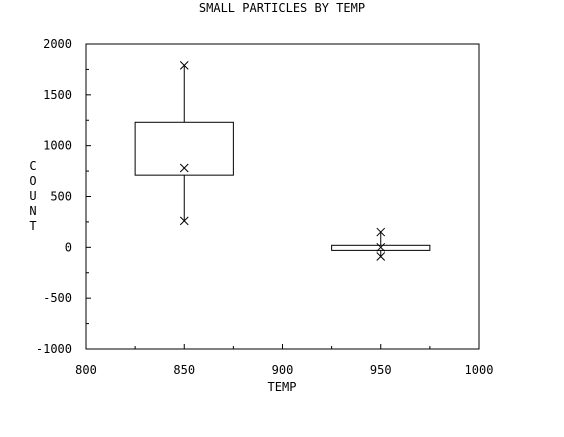 The height and width of the screenshot is (437, 564). I want to click on x-tick-label: 950, so click(381, 370).